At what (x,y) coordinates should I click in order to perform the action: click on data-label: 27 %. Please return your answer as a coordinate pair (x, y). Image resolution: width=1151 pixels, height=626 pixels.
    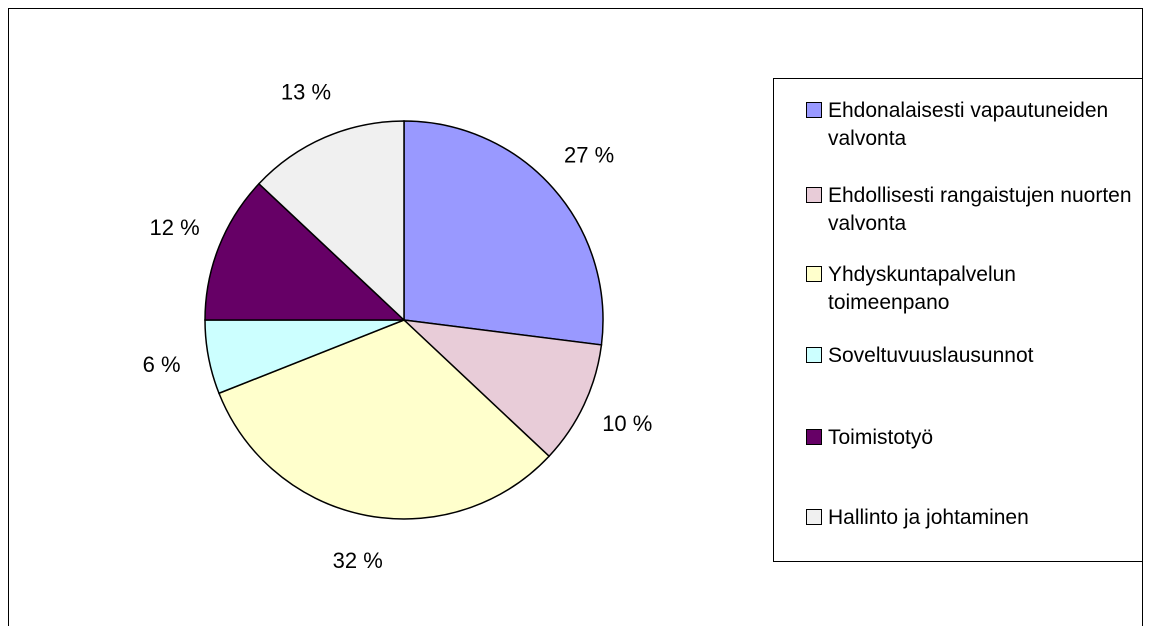
    Looking at the image, I should click on (589, 155).